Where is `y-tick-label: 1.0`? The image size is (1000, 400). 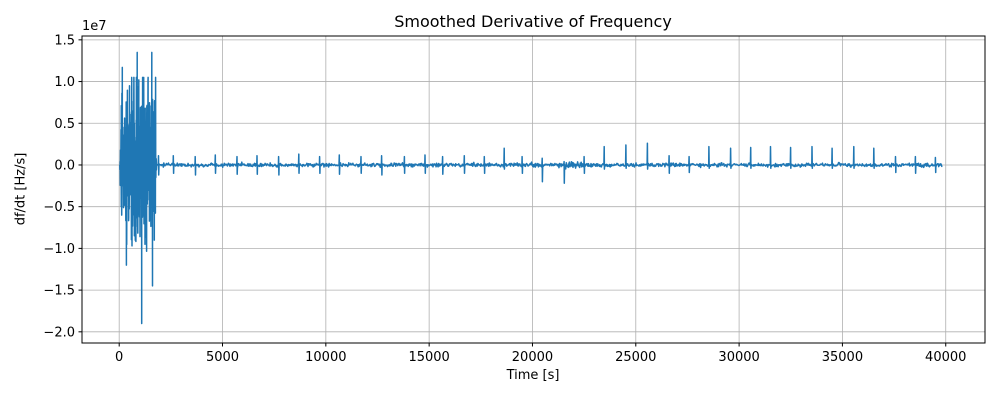
y-tick-label: 1.0 is located at coordinates (64, 82).